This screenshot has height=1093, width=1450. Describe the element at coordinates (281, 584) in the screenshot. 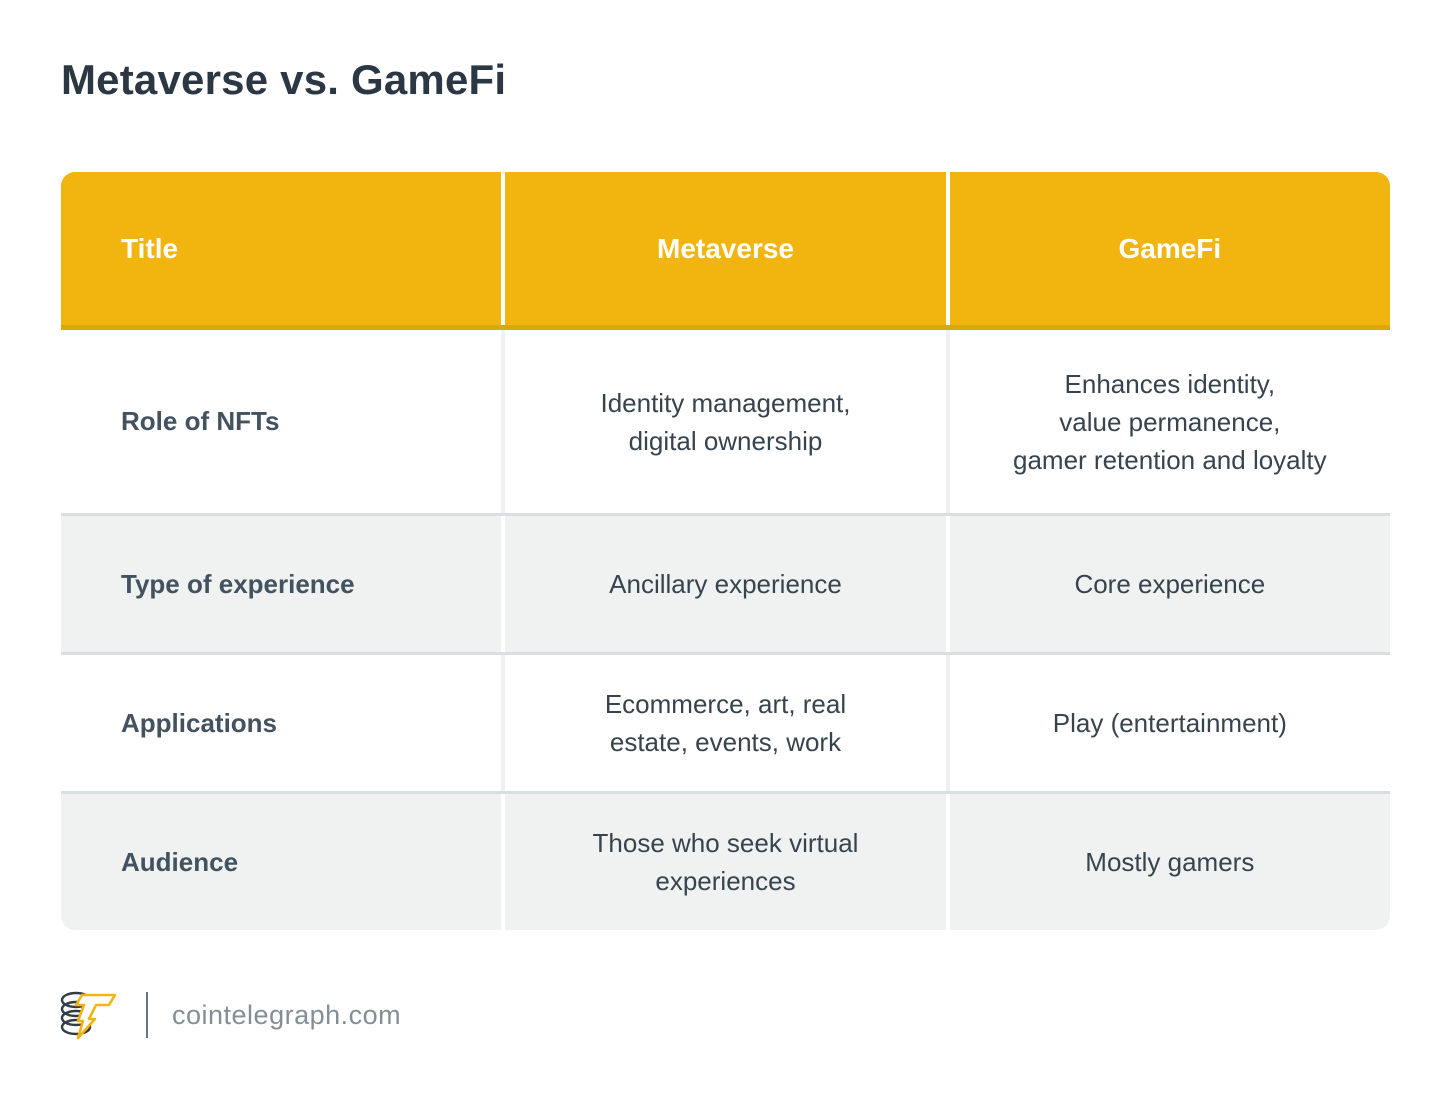

I see `row-label: Type of experience` at that location.